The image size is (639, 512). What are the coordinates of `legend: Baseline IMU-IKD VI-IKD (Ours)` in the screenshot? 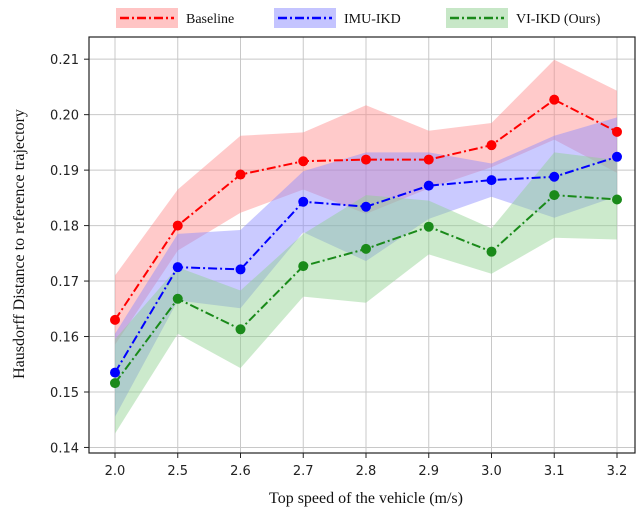 It's located at (358, 18).